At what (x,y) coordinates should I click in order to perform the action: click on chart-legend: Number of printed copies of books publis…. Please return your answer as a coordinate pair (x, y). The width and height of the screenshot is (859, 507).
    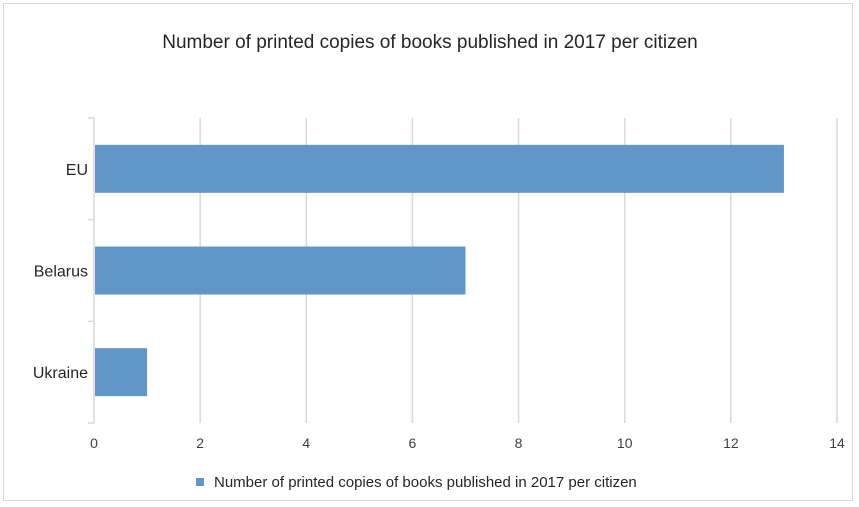
    Looking at the image, I should click on (416, 482).